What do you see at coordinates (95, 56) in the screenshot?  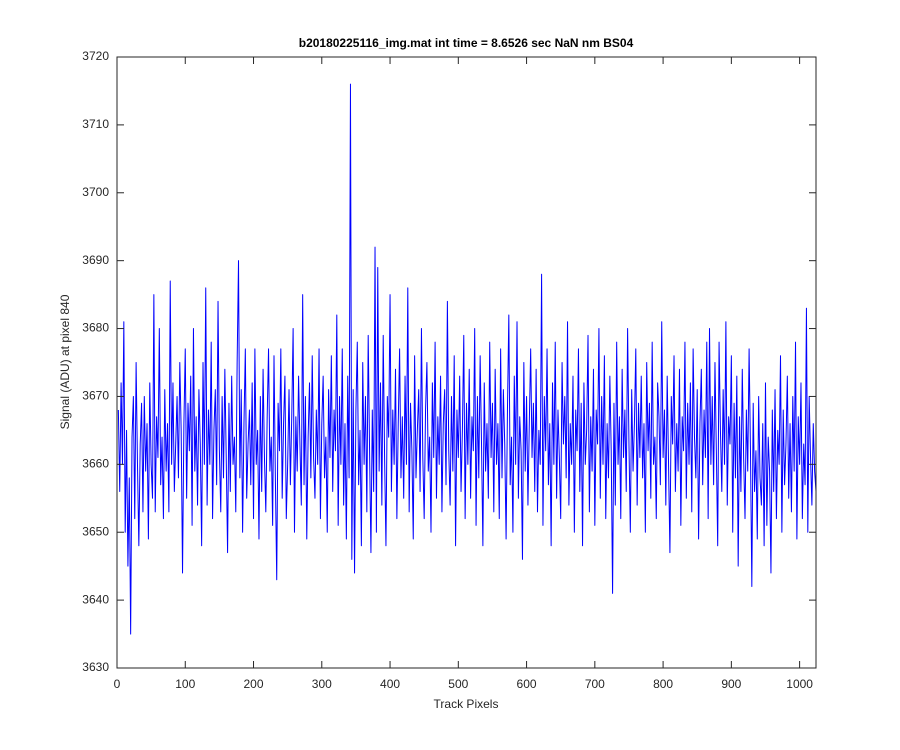 I see `y-tick-label: 3720` at bounding box center [95, 56].